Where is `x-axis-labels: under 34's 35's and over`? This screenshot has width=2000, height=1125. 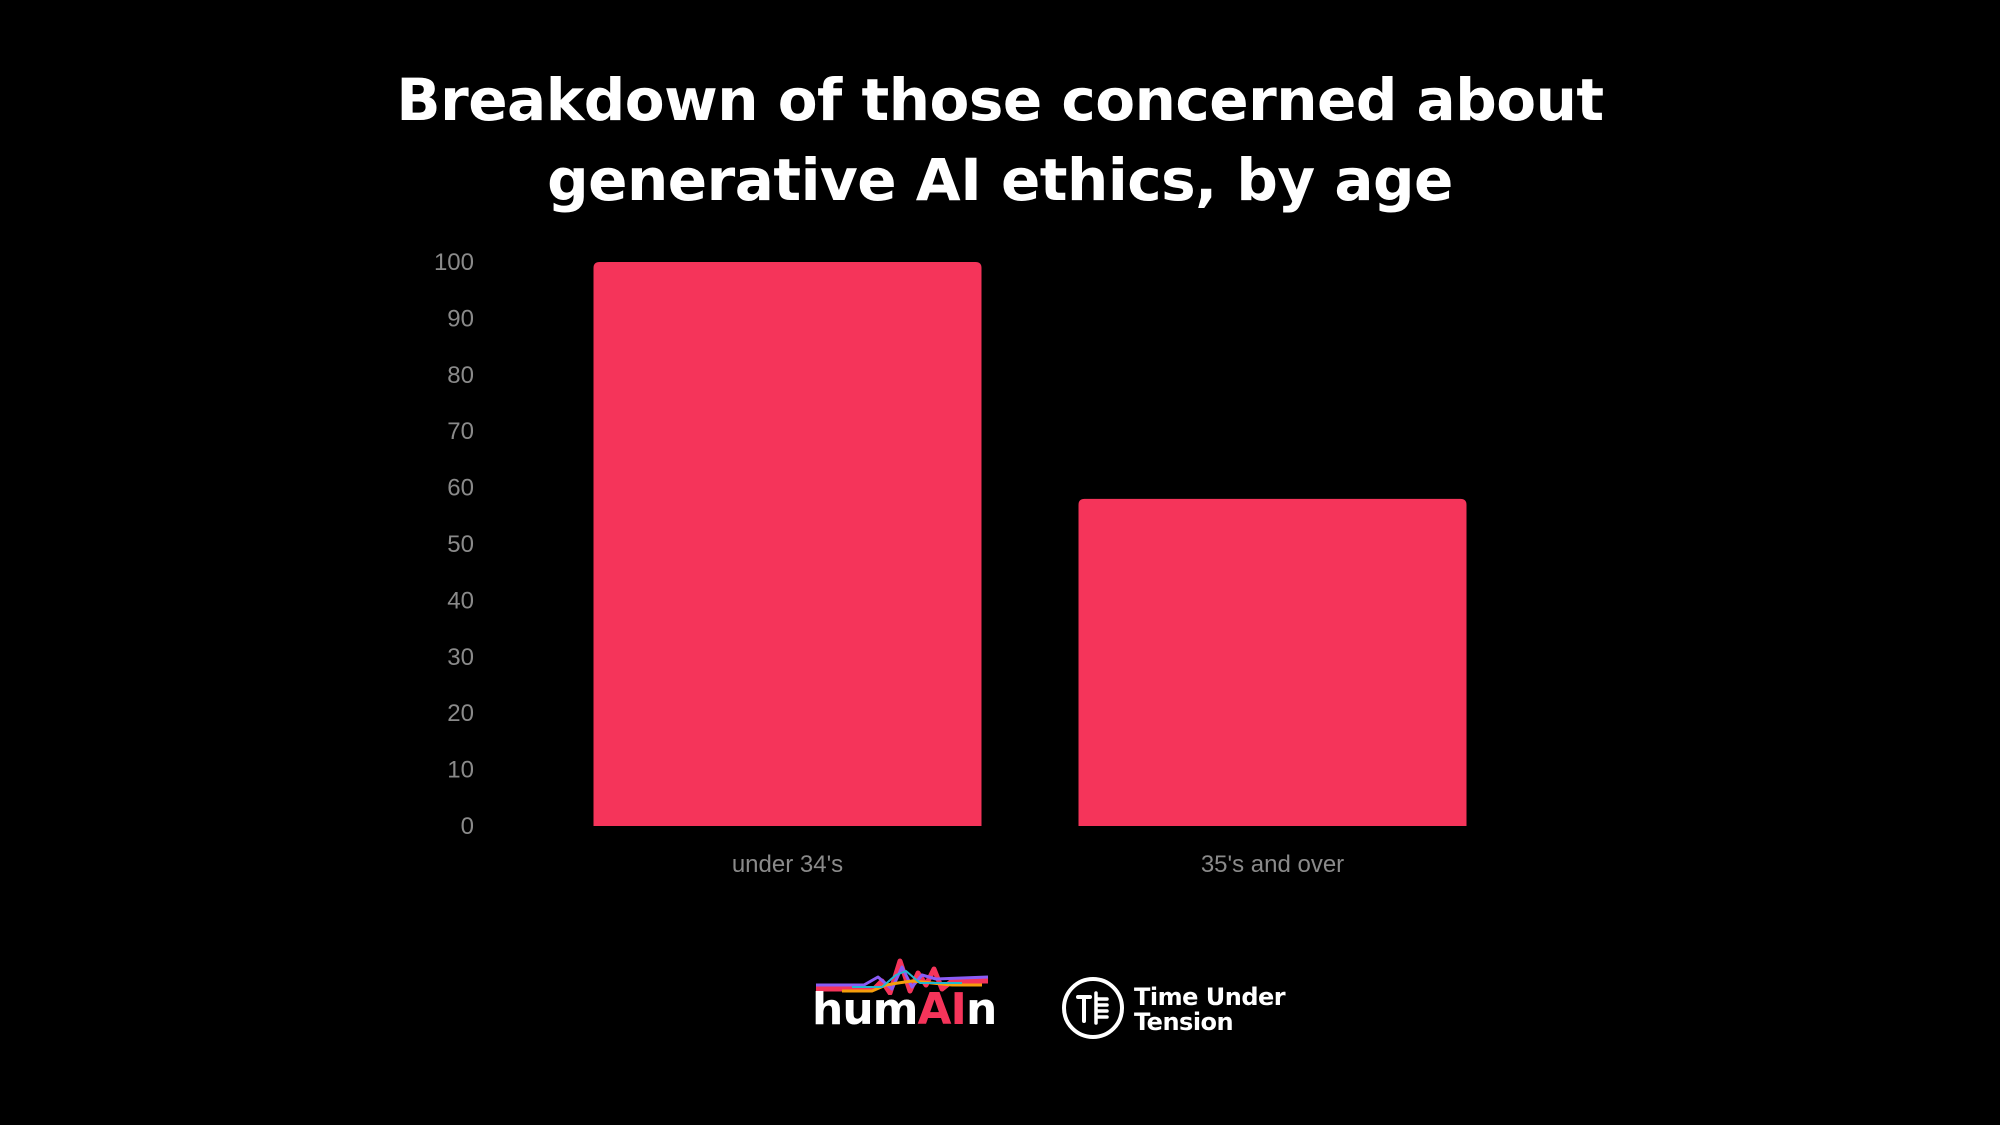 x-axis-labels: under 34's 35's and over is located at coordinates (1038, 864).